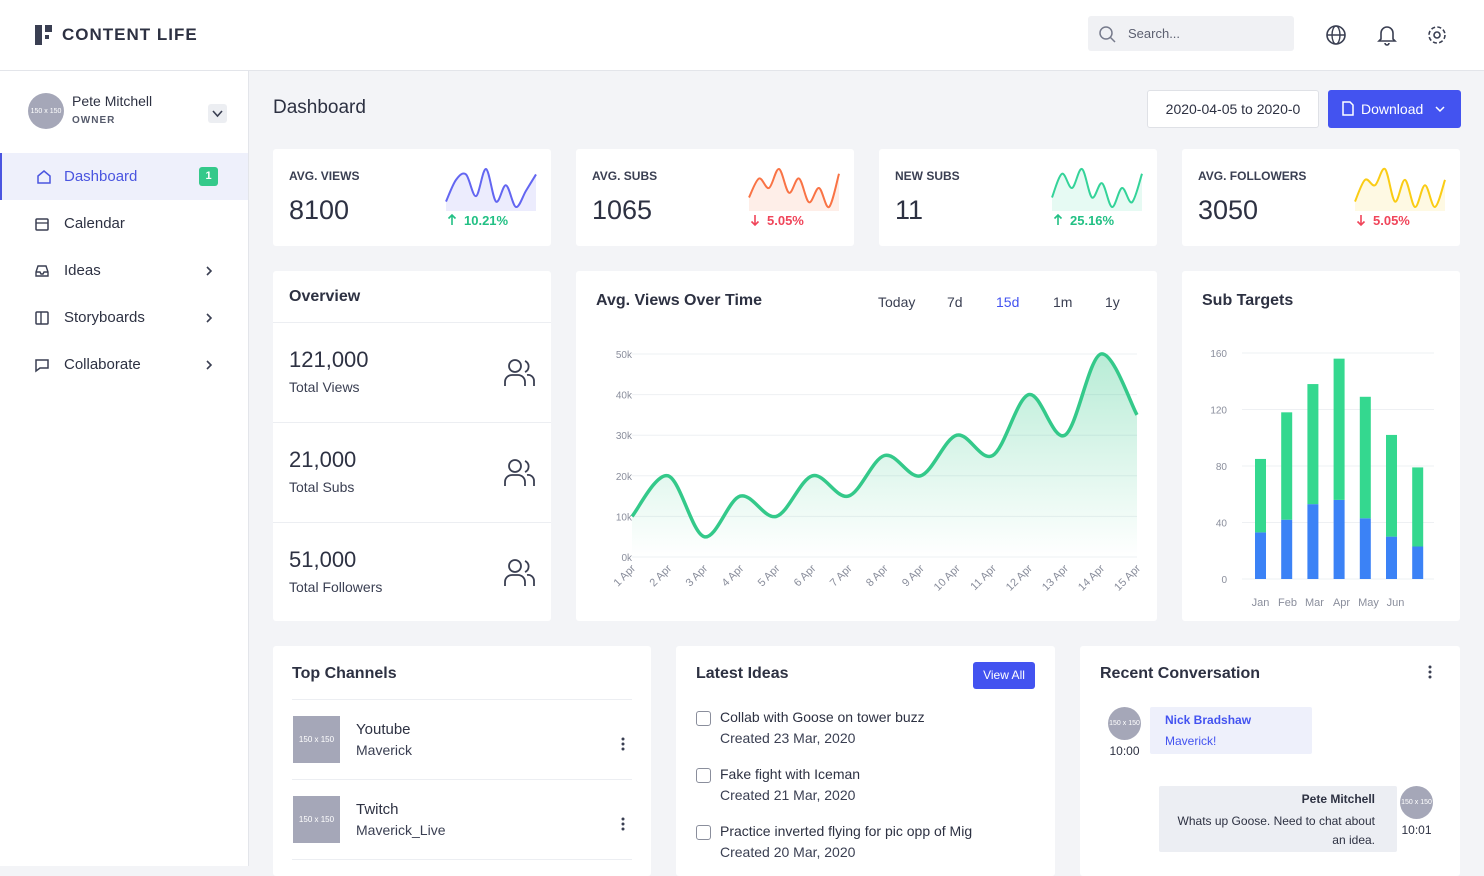  I want to click on x-tick-label: 1 Apr, so click(624, 575).